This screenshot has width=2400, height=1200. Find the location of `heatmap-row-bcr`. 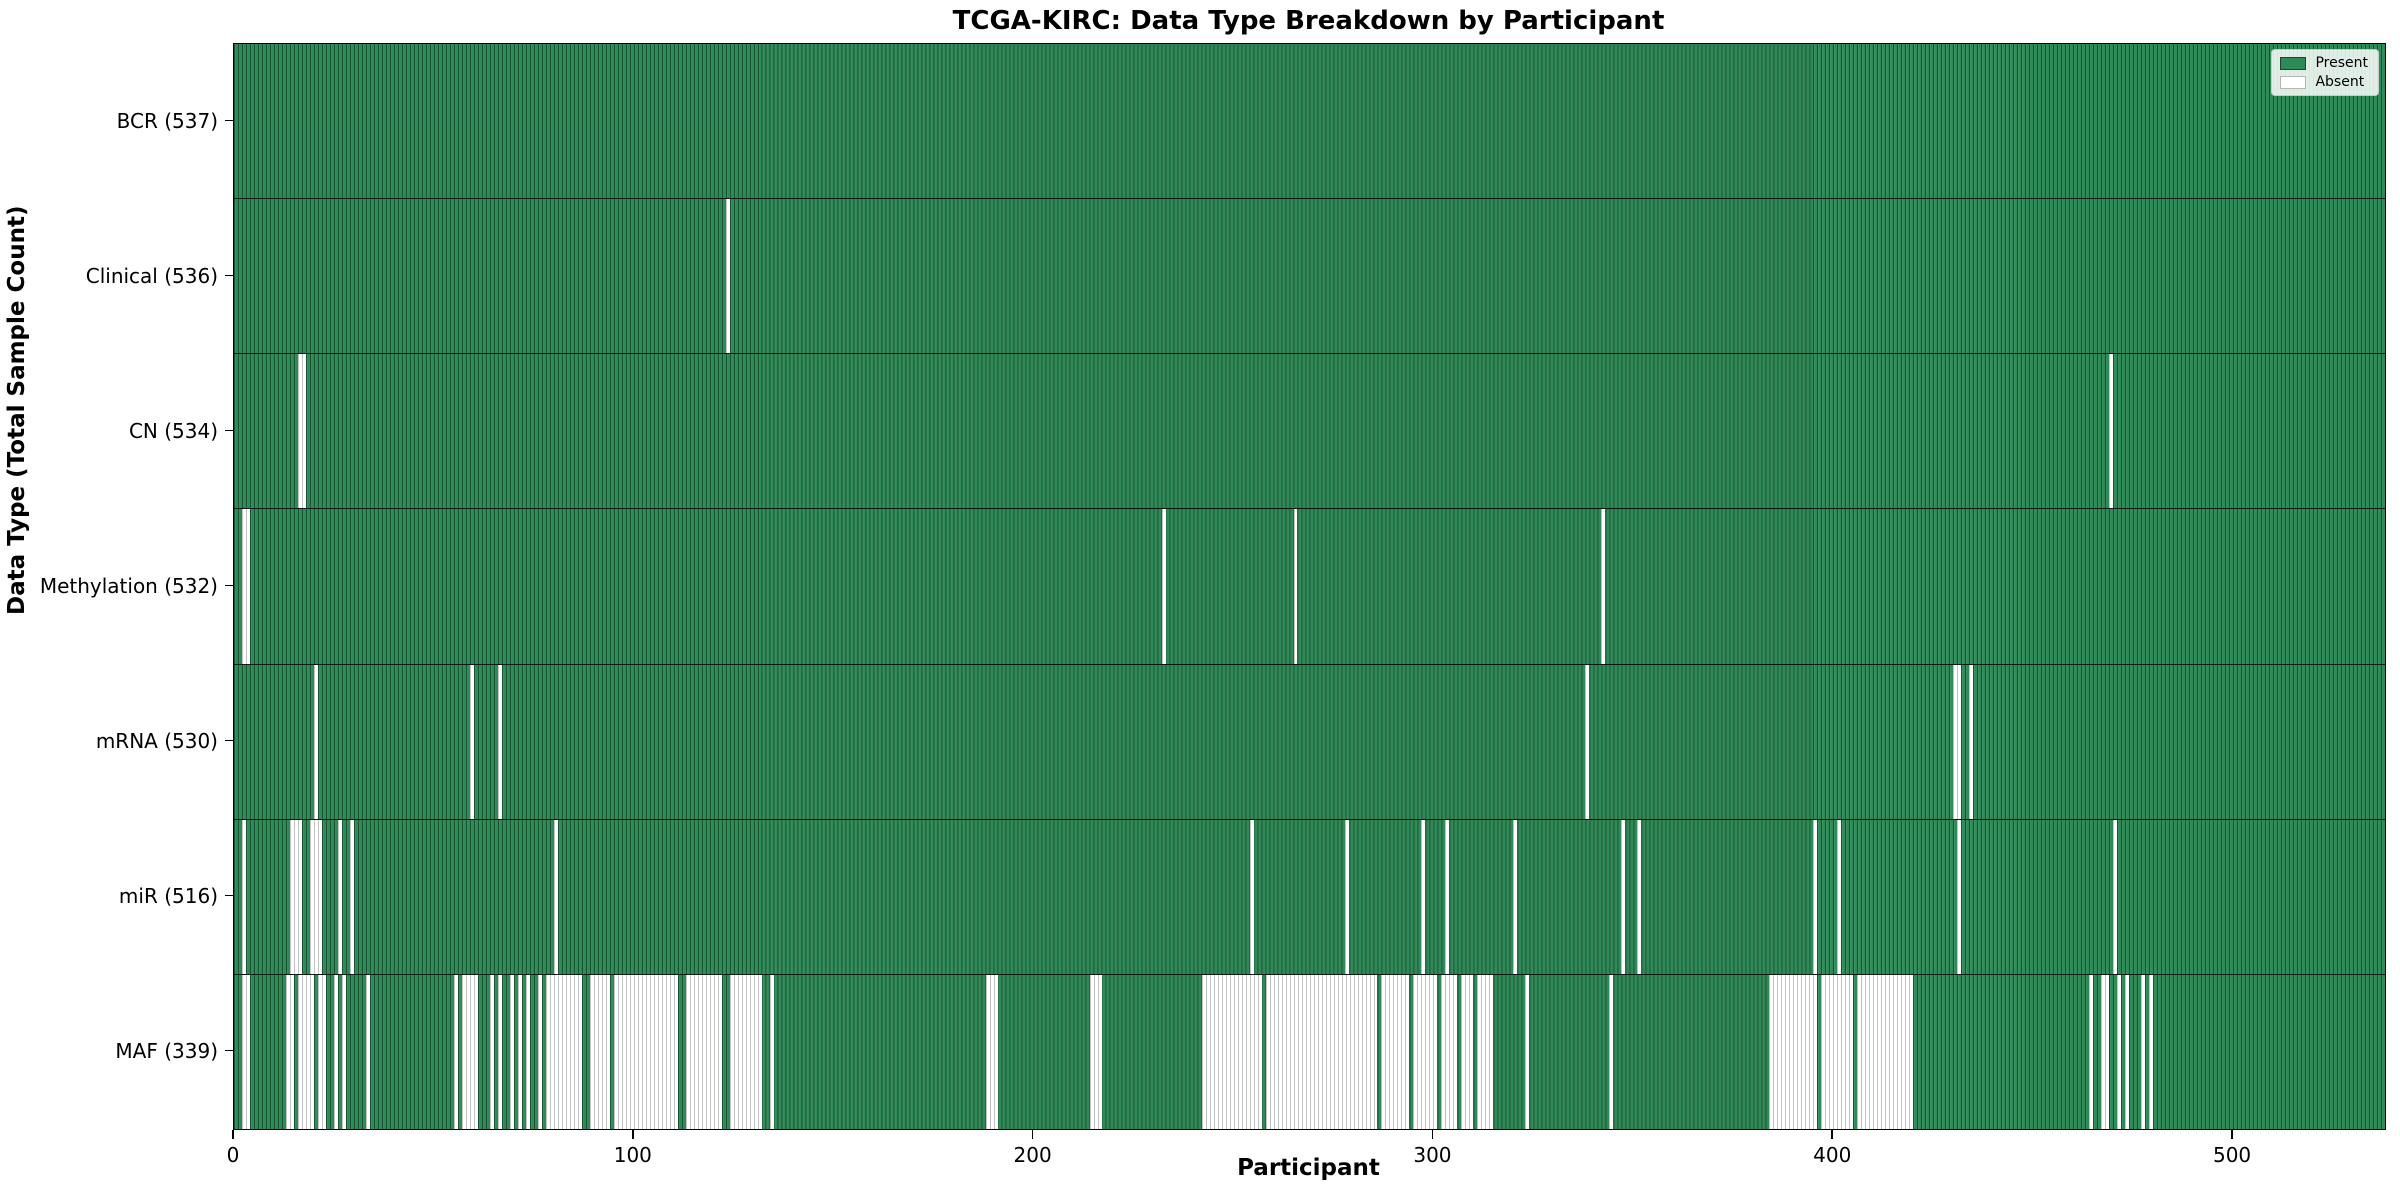

heatmap-row-bcr is located at coordinates (1309, 121).